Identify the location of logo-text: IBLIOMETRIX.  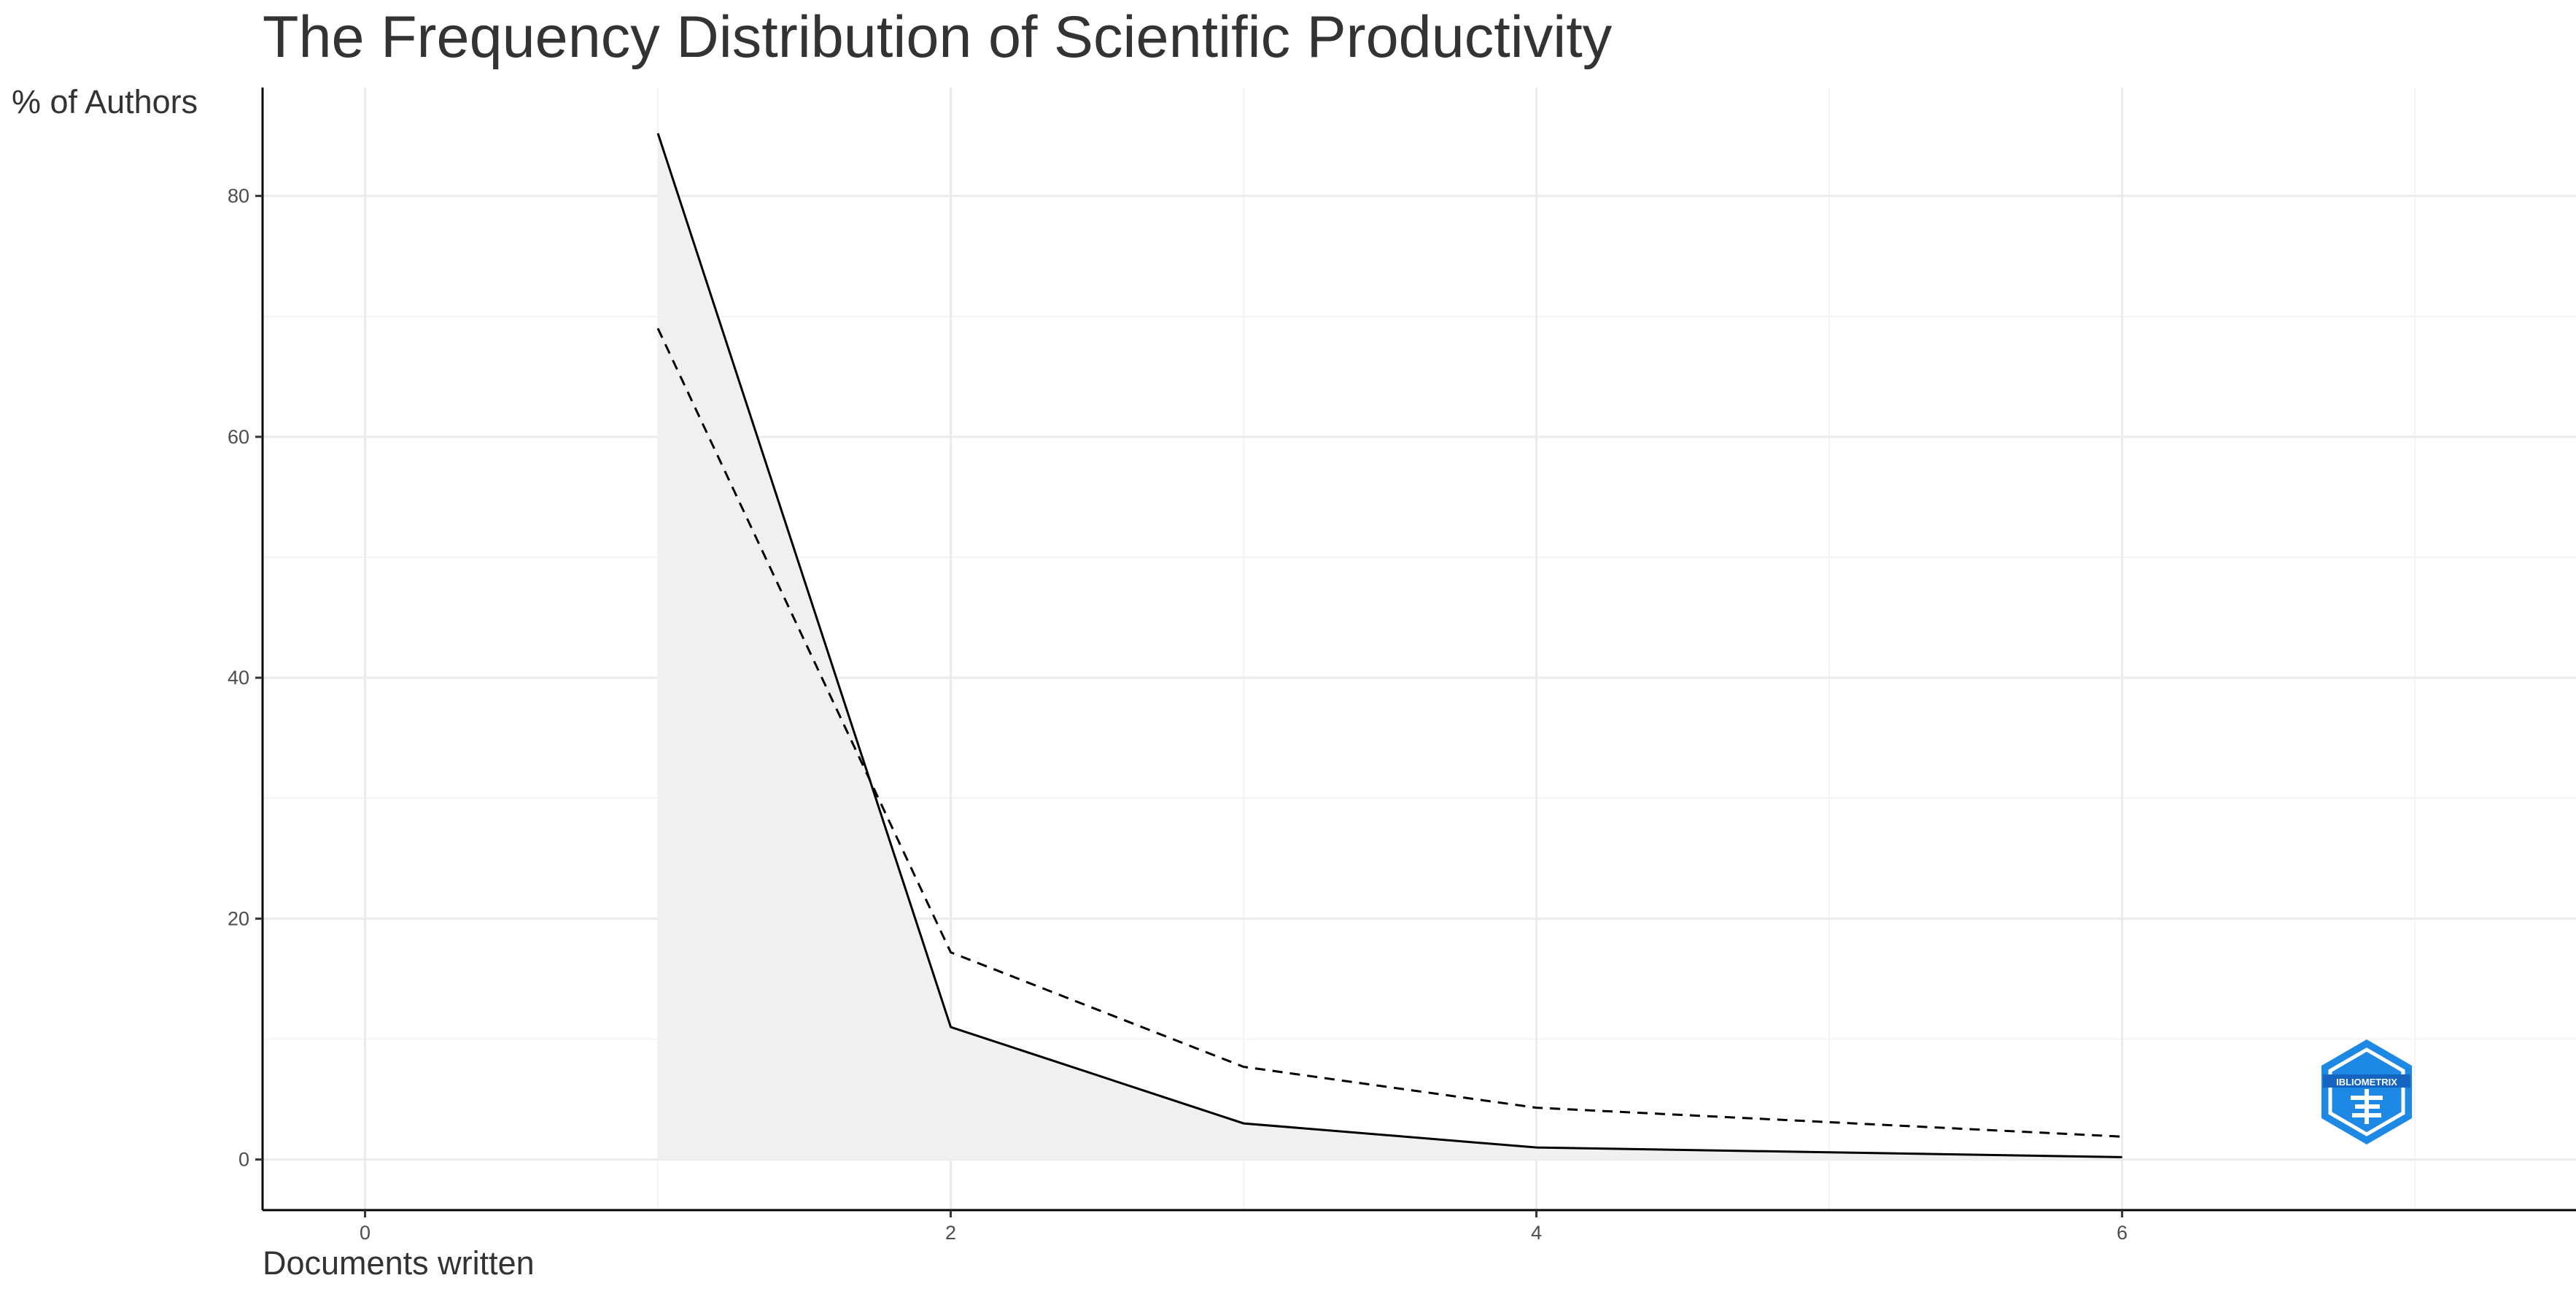
(2367, 1082).